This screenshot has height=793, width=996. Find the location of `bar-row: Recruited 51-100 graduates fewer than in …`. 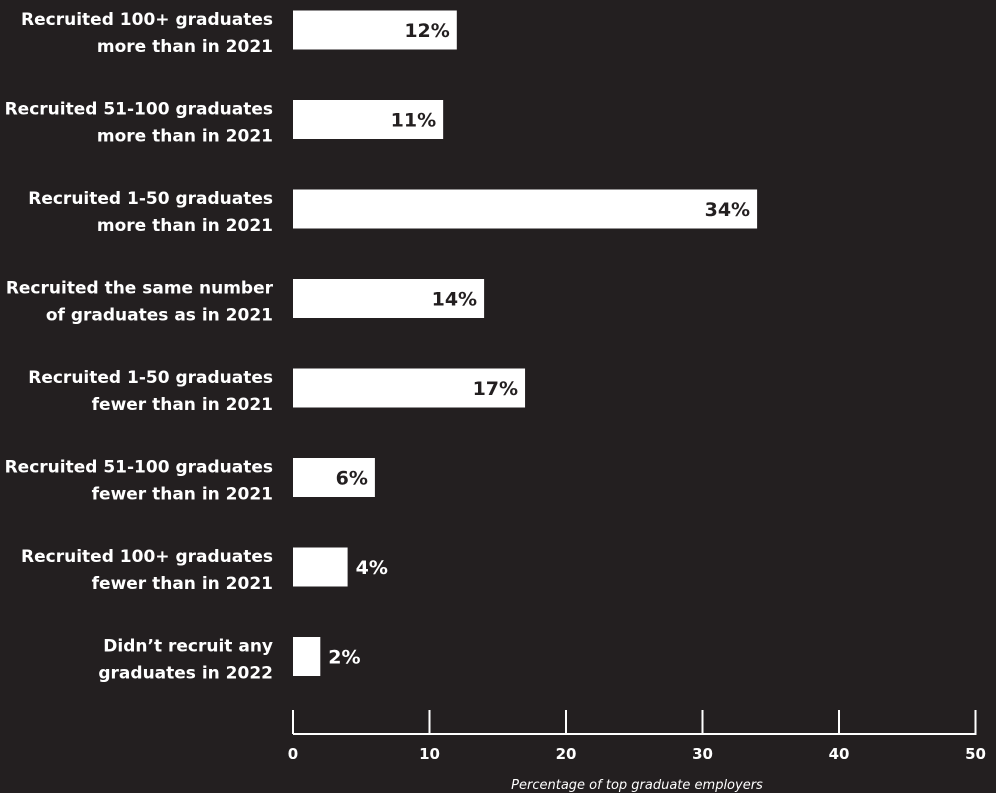

bar-row: Recruited 51-100 graduates fewer than in … is located at coordinates (190, 481).